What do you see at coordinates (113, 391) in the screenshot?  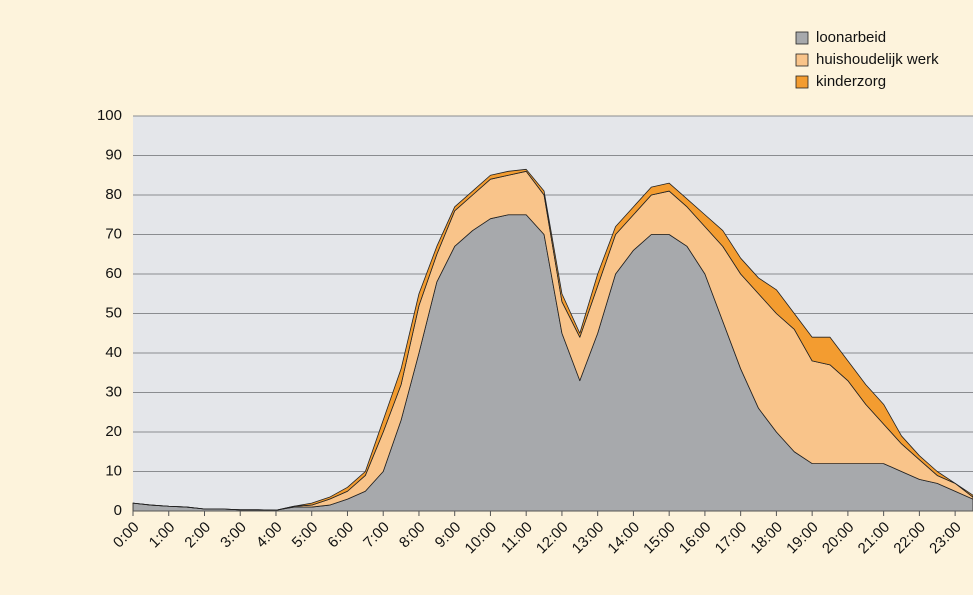 I see `y-tick-label: 30` at bounding box center [113, 391].